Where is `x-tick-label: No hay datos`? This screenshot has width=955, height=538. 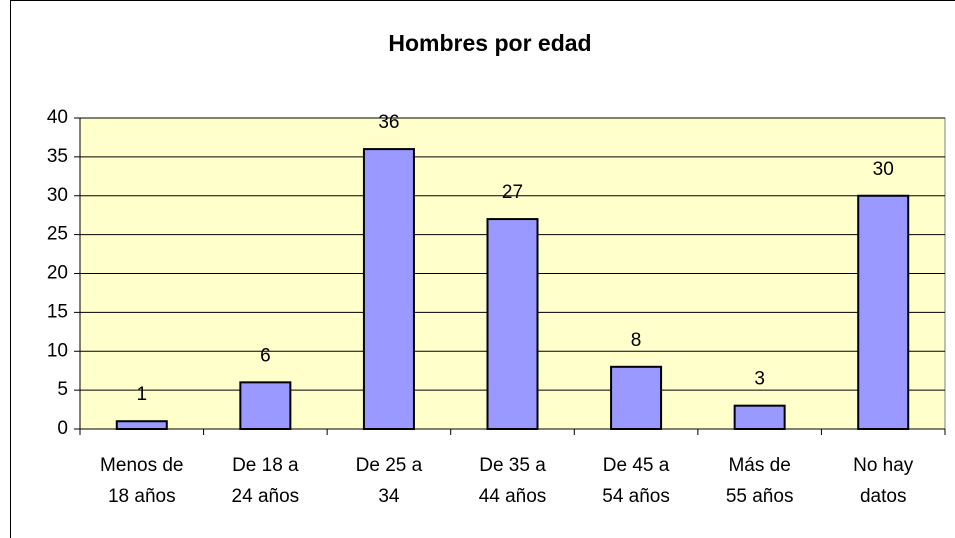
x-tick-label: No hay datos is located at coordinates (883, 481).